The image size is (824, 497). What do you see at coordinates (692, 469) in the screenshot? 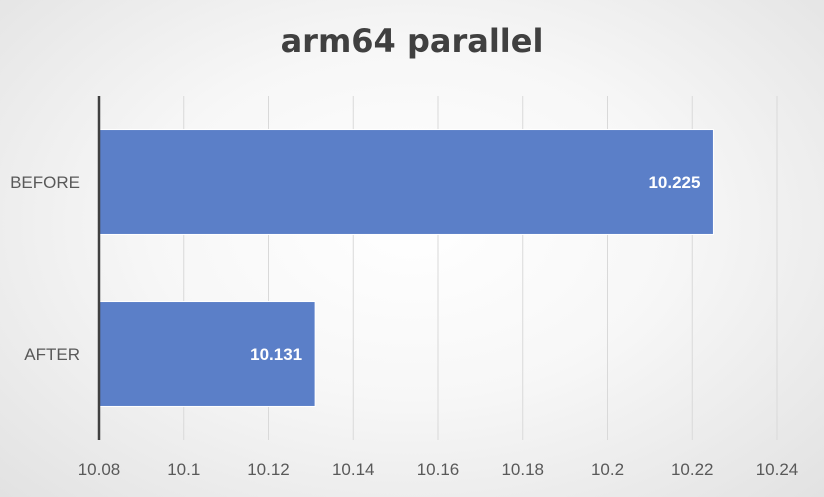
I see `x-tick-label: 10.22` at bounding box center [692, 469].